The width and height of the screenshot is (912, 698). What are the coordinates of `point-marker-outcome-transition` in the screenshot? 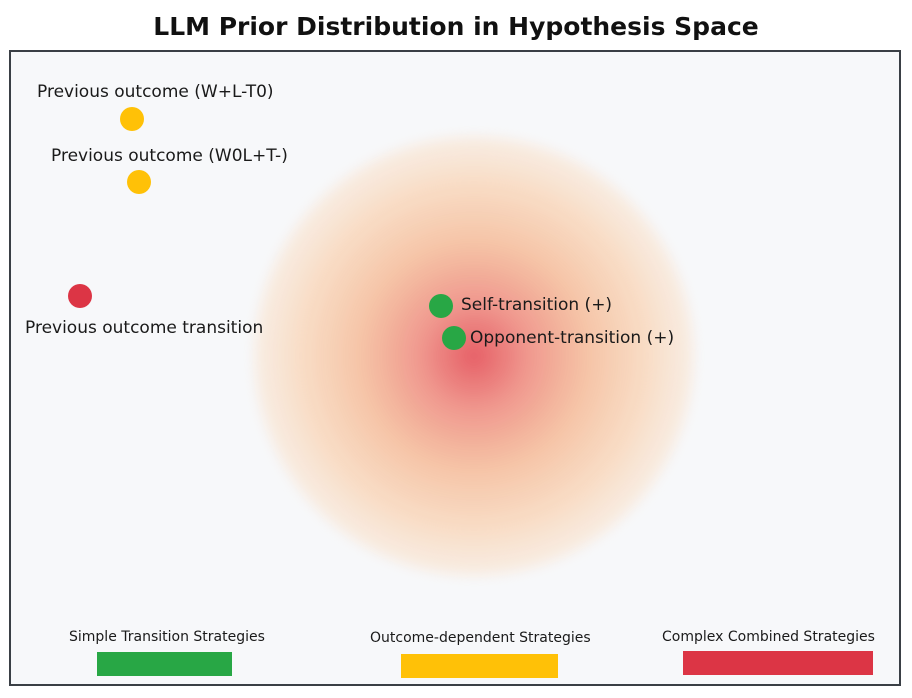 It's located at (80, 296).